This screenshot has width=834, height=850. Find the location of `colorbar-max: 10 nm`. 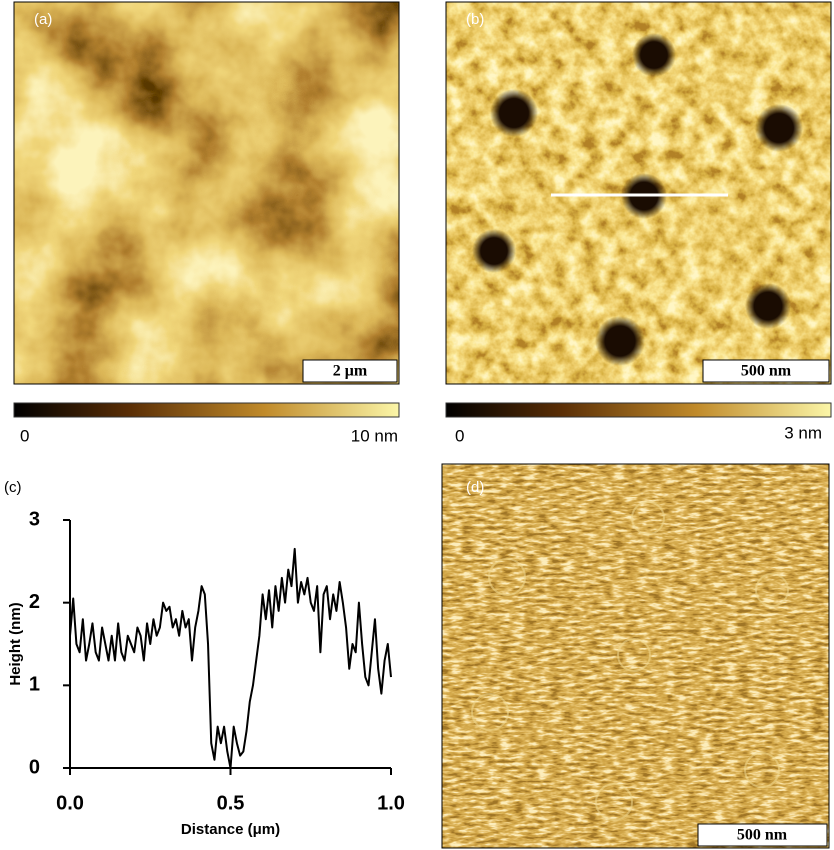

colorbar-max: 10 nm is located at coordinates (374, 435).